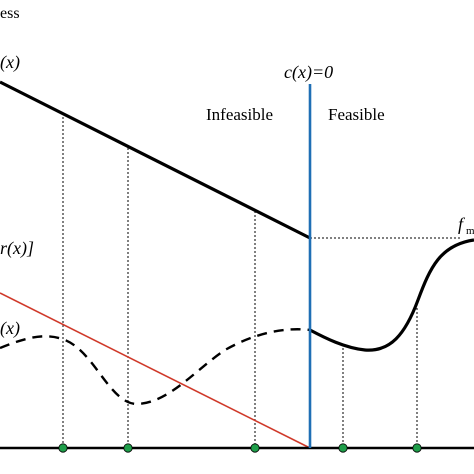 The image size is (474, 474). What do you see at coordinates (462, 224) in the screenshot?
I see `fmax-label: f` at bounding box center [462, 224].